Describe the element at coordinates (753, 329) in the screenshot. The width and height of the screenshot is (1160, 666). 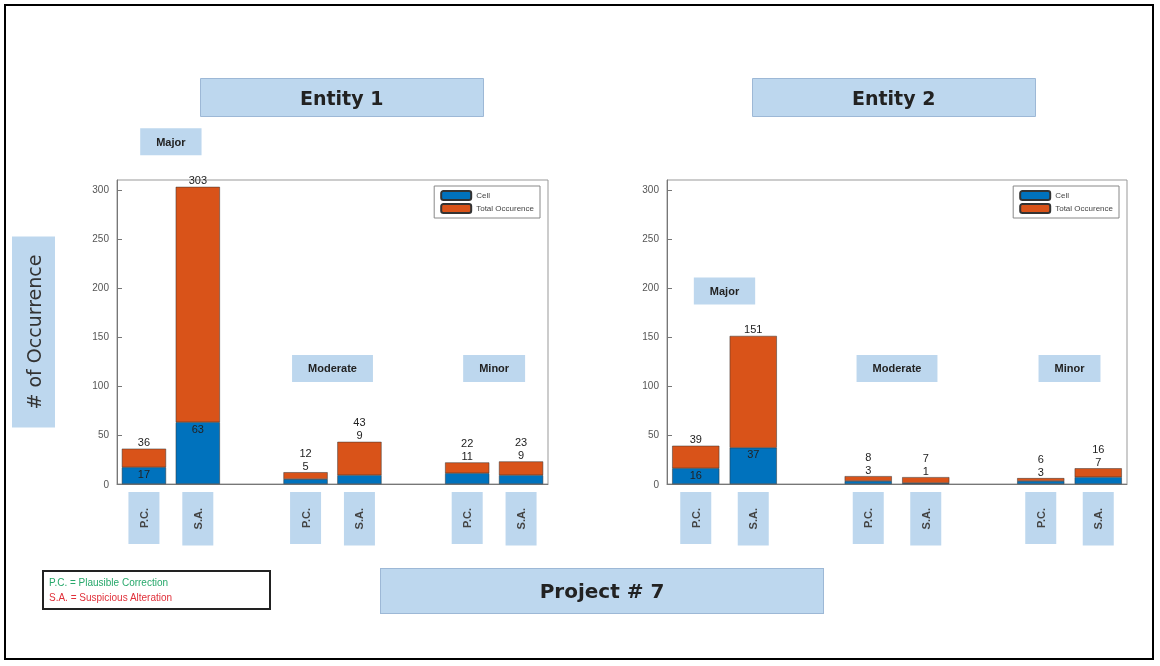
I see `total-label: 151` at that location.